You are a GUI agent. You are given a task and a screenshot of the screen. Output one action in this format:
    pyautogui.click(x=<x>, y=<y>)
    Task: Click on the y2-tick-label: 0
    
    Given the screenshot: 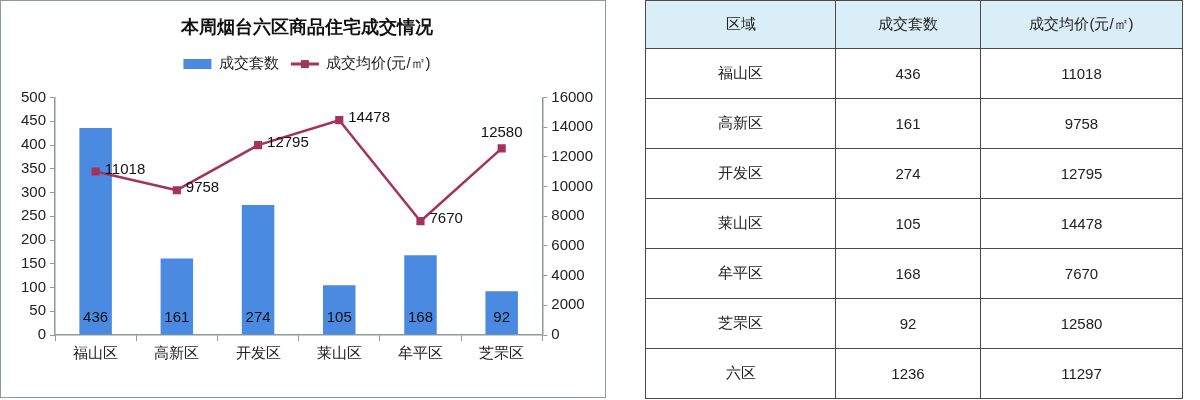 What is the action you would take?
    pyautogui.click(x=555, y=334)
    